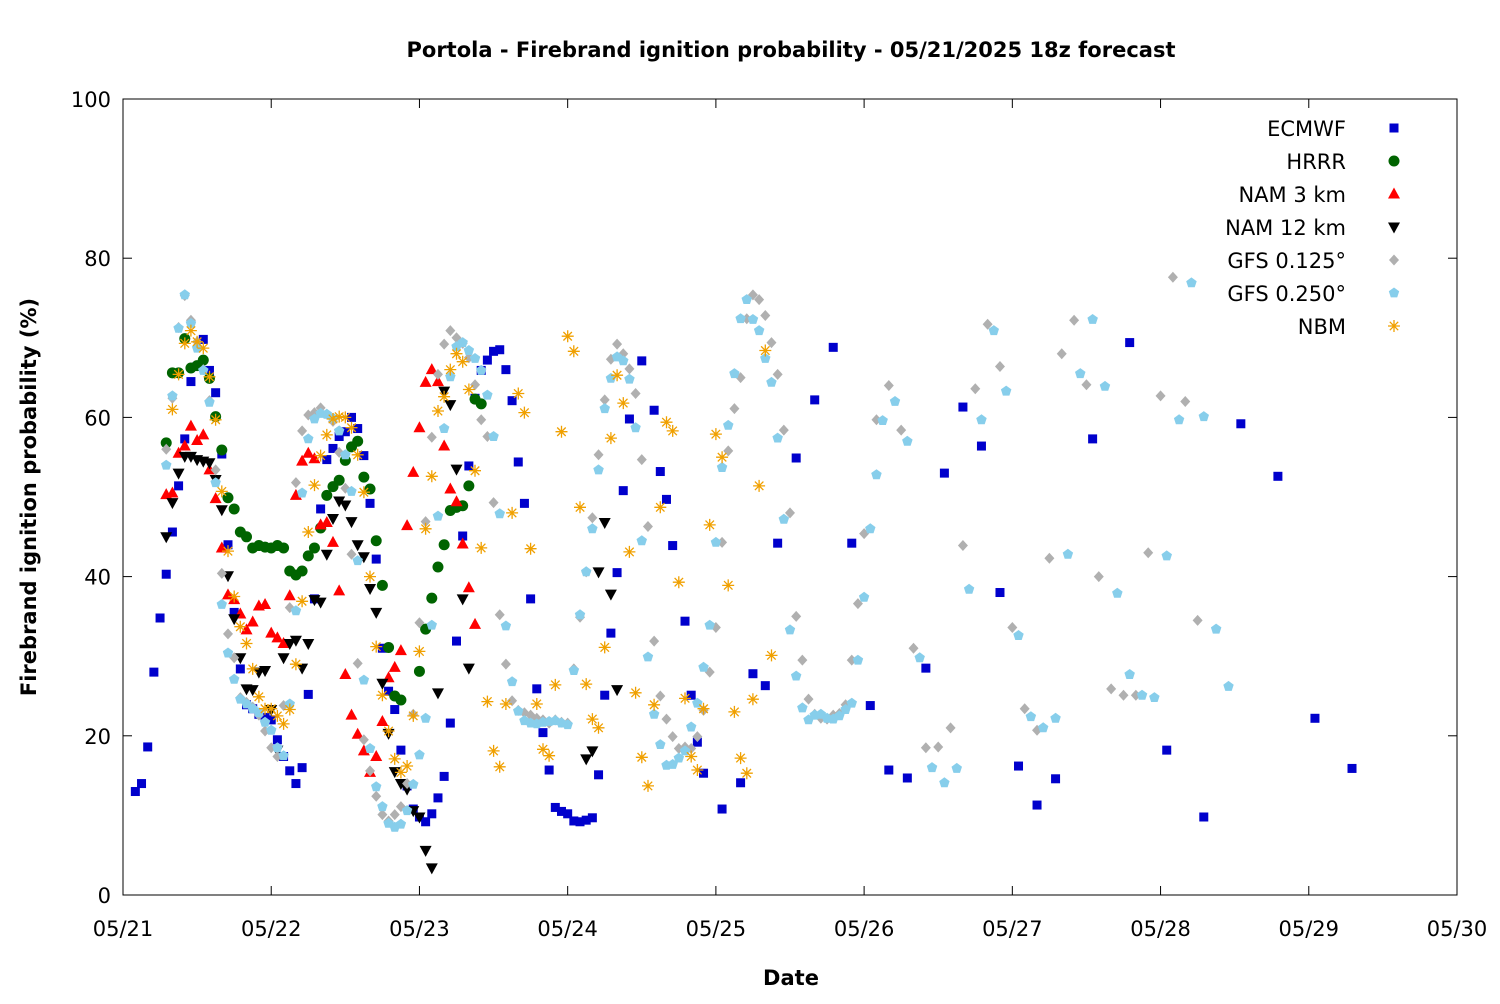  What do you see at coordinates (104, 896) in the screenshot?
I see `y-tick-label: 0` at bounding box center [104, 896].